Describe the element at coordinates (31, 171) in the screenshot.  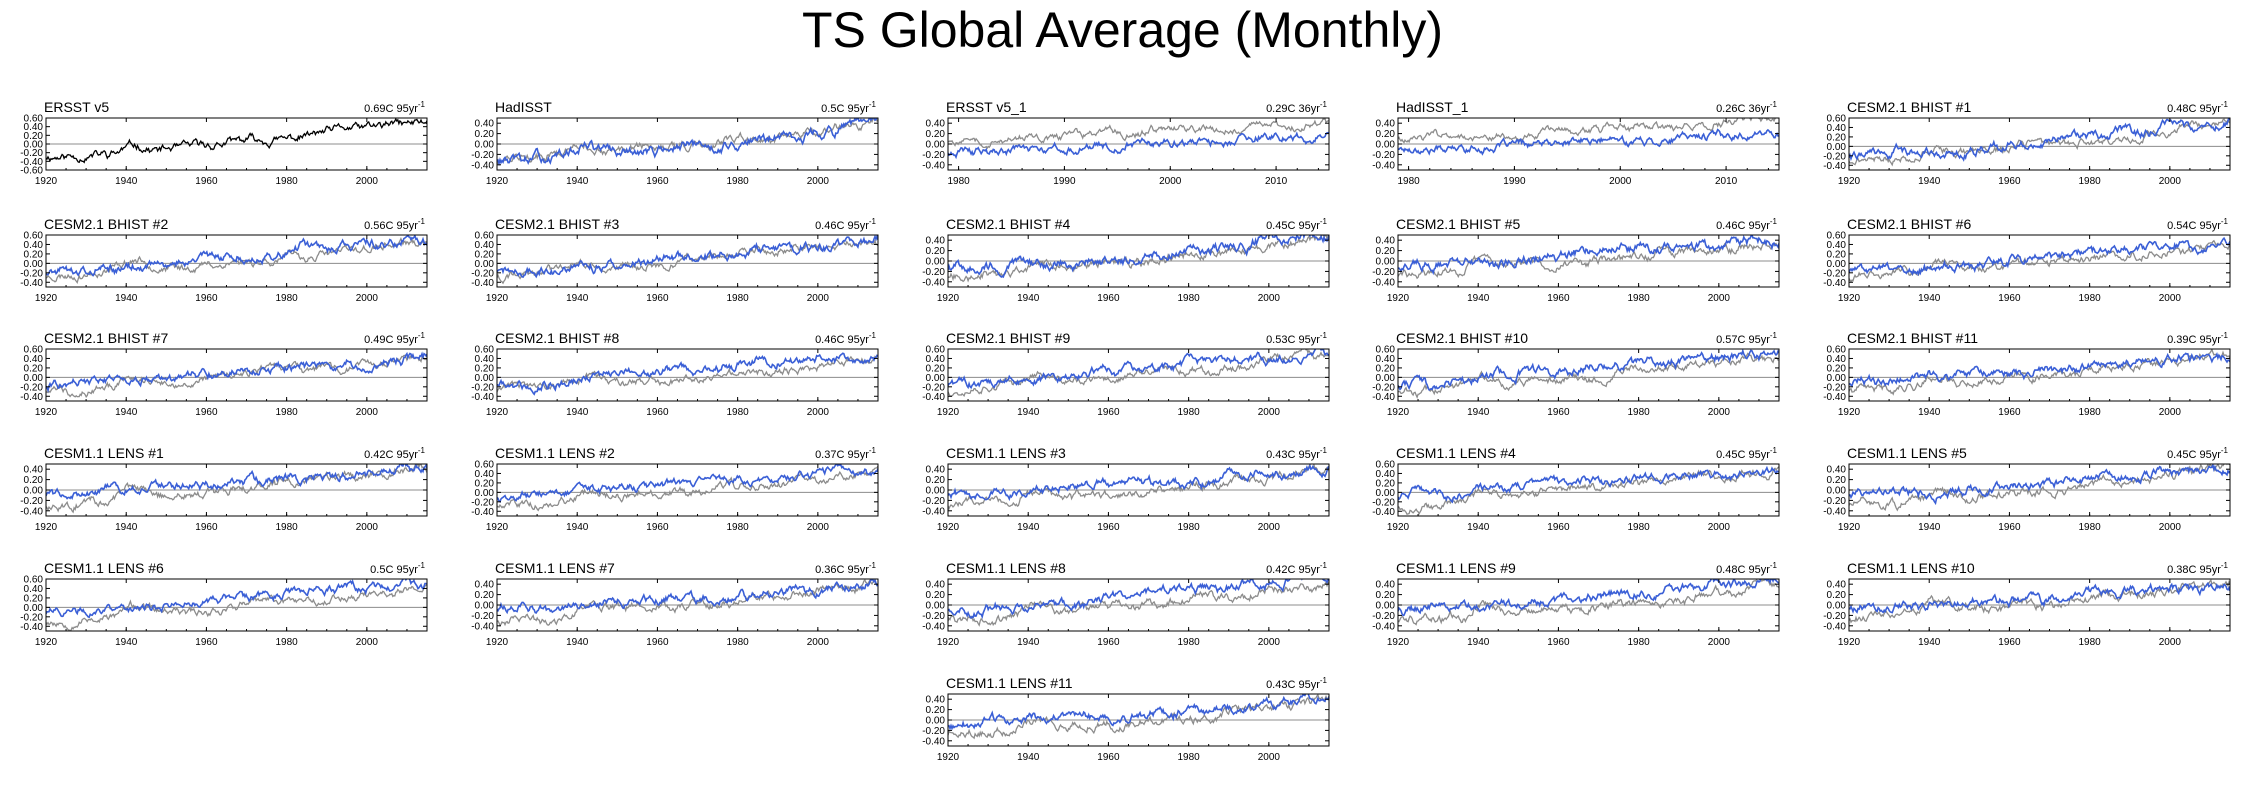
I see `y-tick-label: -0.60` at that location.